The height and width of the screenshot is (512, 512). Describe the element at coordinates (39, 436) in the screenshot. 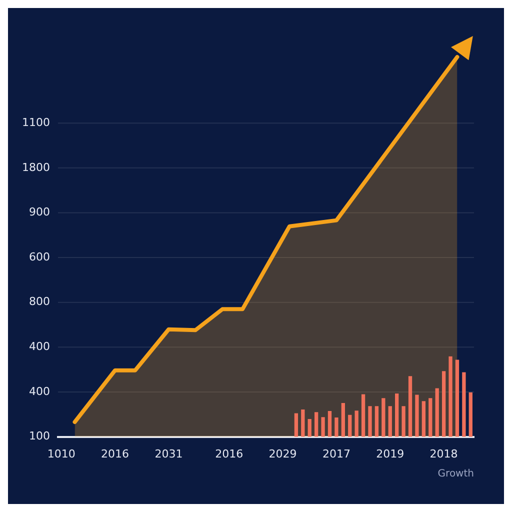

I see `text: 100` at that location.